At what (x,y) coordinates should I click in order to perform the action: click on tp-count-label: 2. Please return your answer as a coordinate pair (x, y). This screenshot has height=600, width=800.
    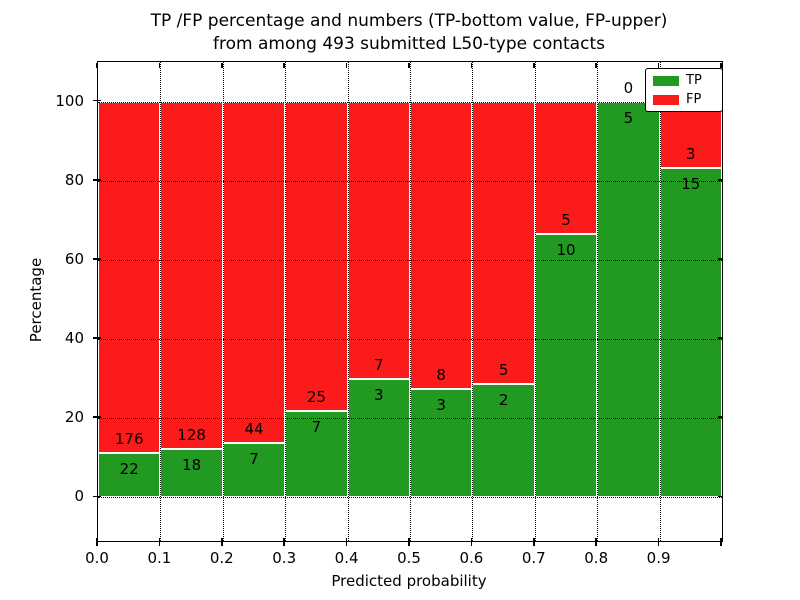
    Looking at the image, I should click on (503, 400).